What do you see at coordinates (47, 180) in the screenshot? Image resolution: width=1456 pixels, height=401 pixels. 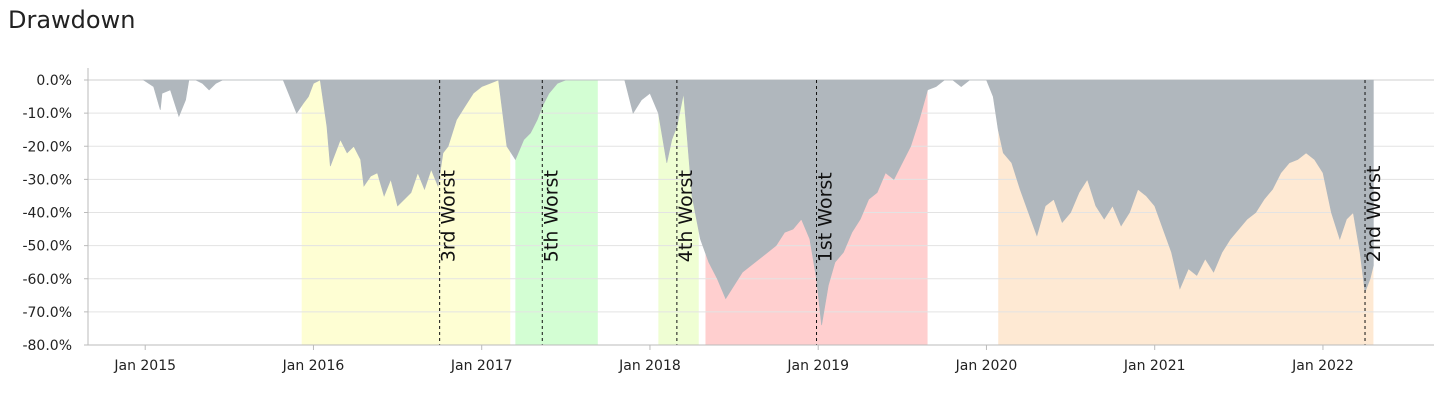 I see `y-tick-label-3: -30.0%` at bounding box center [47, 180].